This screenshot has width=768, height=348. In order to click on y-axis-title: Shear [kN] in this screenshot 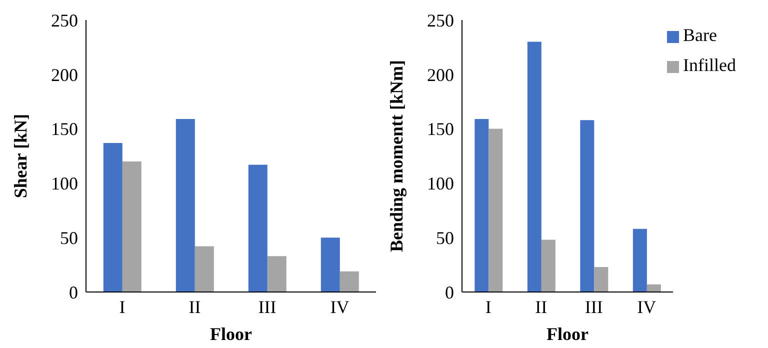, I will do `click(20, 156)`.